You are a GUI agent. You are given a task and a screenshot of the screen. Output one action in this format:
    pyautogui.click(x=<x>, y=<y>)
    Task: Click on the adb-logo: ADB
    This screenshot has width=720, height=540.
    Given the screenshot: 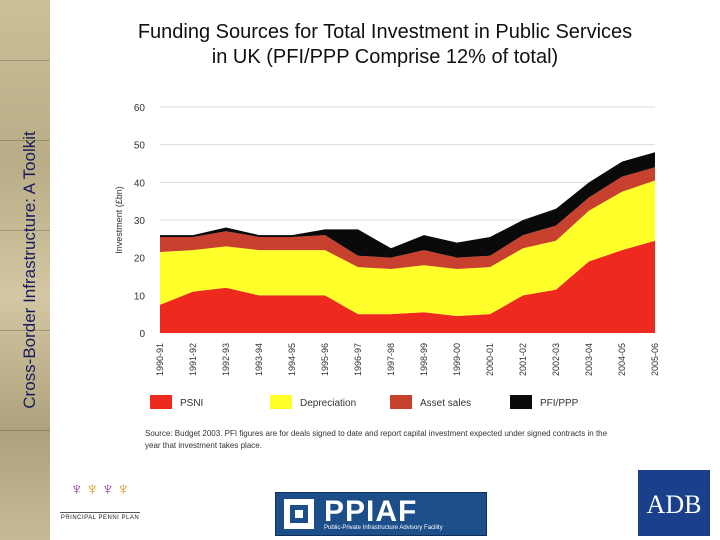 What is the action you would take?
    pyautogui.click(x=674, y=503)
    